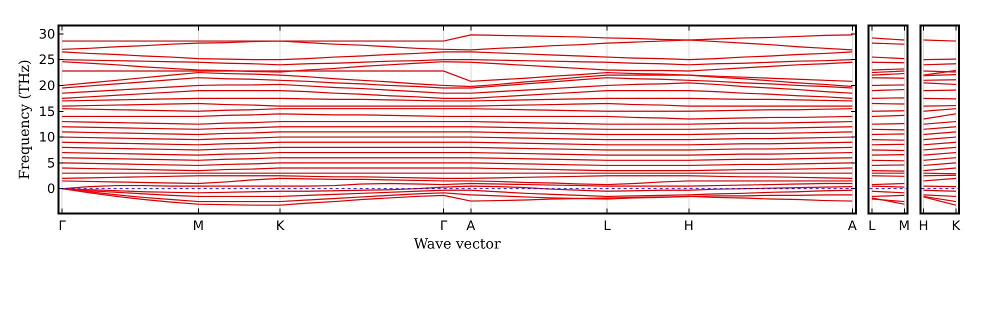 This screenshot has height=310, width=982. I want to click on y-tick-label: 5, so click(51, 164).